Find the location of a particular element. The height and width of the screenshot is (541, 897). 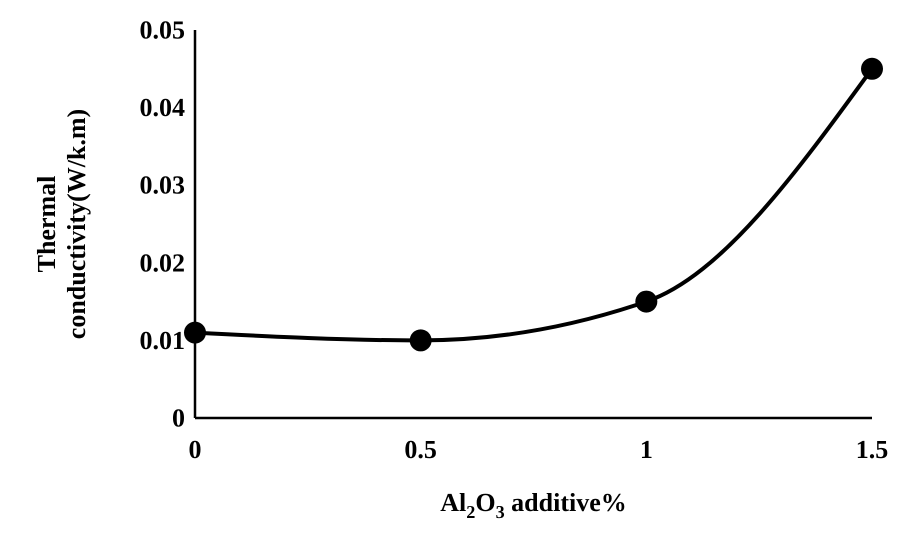

y-tick-label: 0.02 is located at coordinates (162, 263).